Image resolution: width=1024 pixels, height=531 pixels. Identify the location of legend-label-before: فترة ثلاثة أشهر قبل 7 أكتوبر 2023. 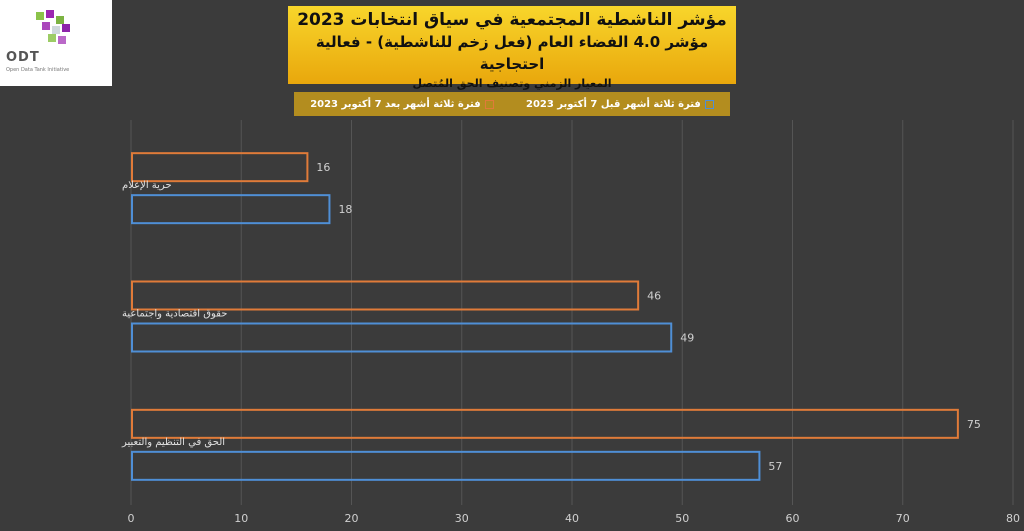
(613, 104).